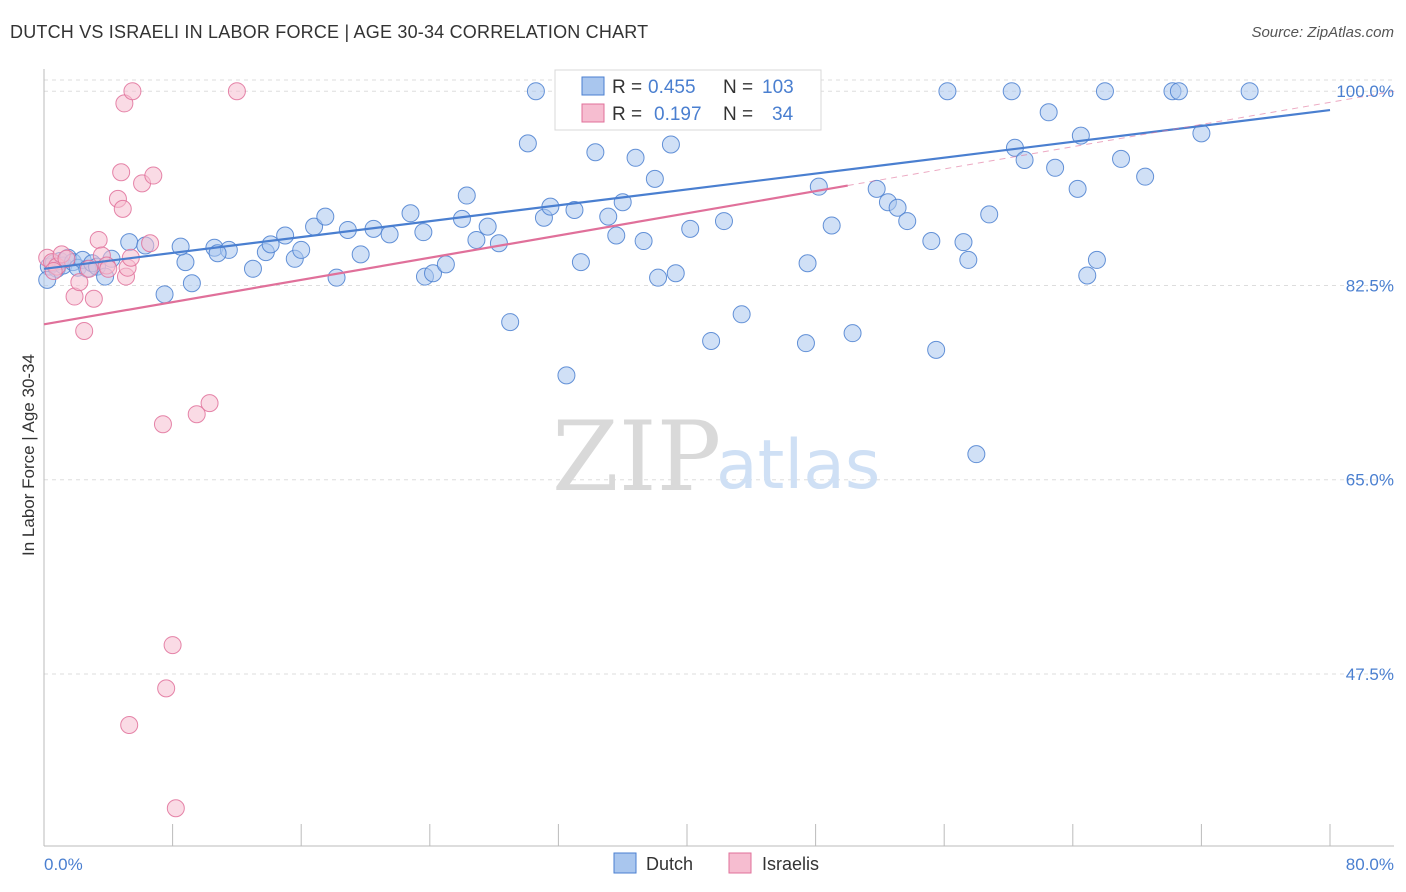  What do you see at coordinates (688, 100) in the screenshot?
I see `stats-box: R = 0.455 N = 103 R = 0.197 N = 34` at bounding box center [688, 100].